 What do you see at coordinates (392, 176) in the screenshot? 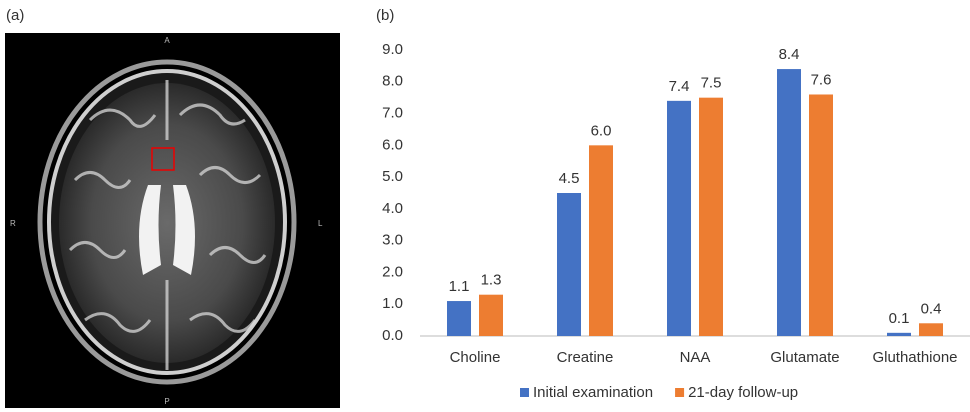
I see `y-tick-label: 5.0` at bounding box center [392, 176].